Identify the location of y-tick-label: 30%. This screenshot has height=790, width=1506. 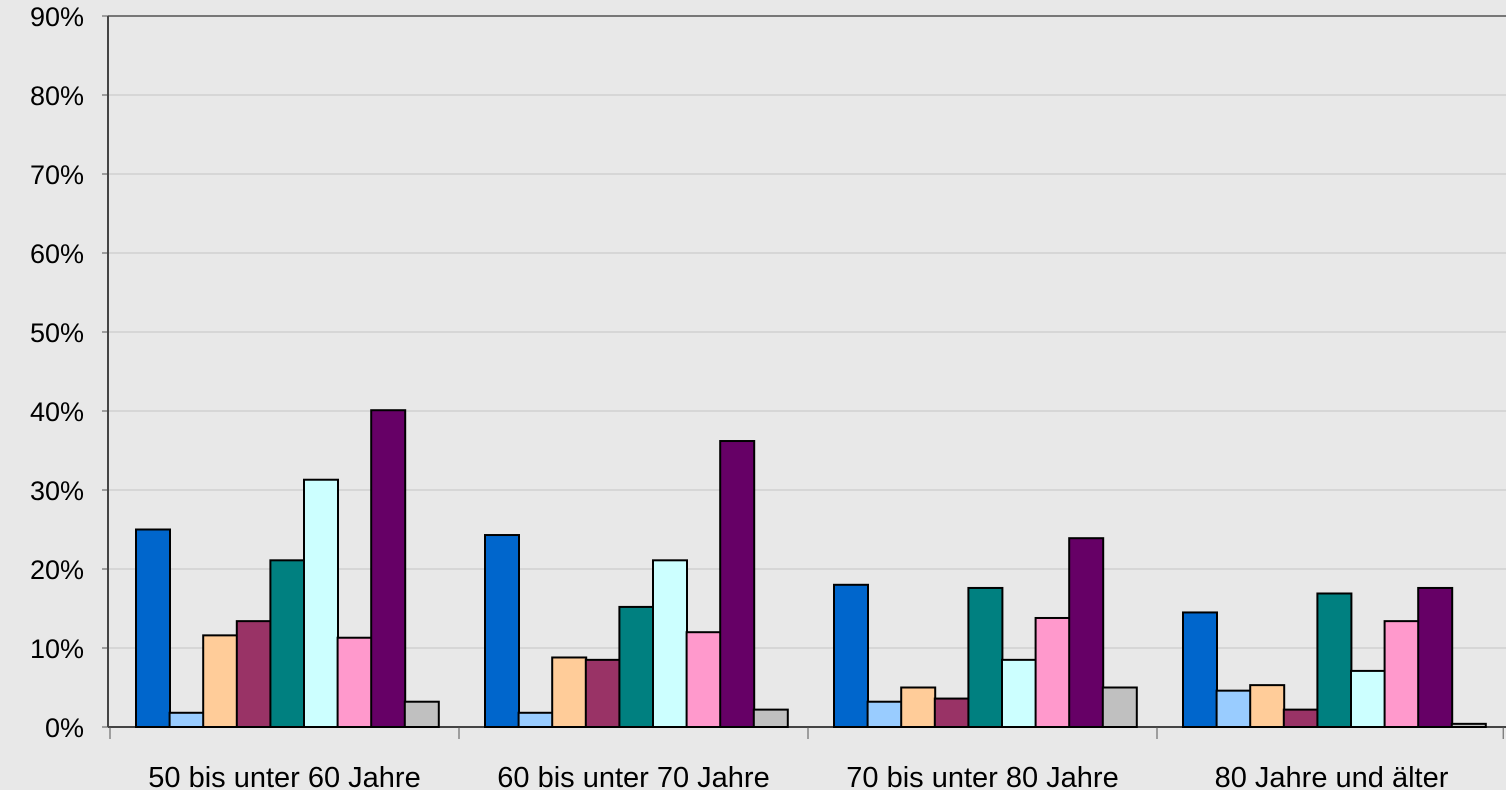
(57, 491).